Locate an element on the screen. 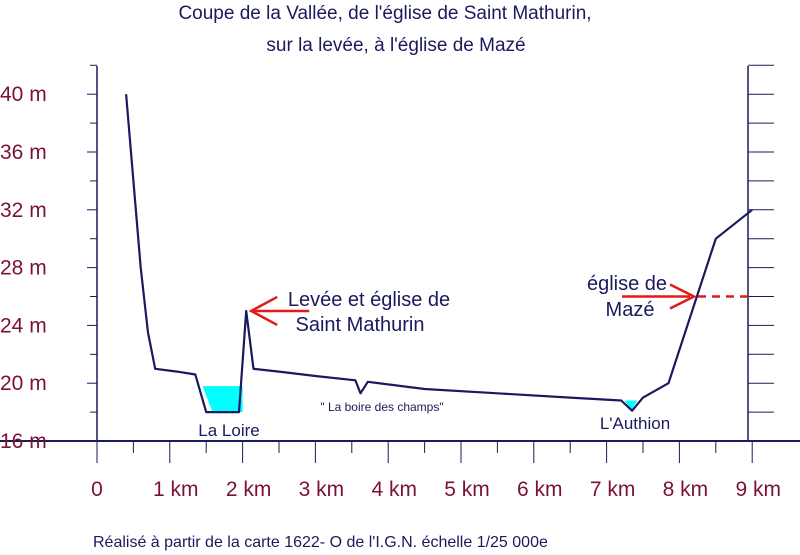 Image resolution: width=800 pixels, height=555 pixels. y-tick-label: 36 m is located at coordinates (23, 152).